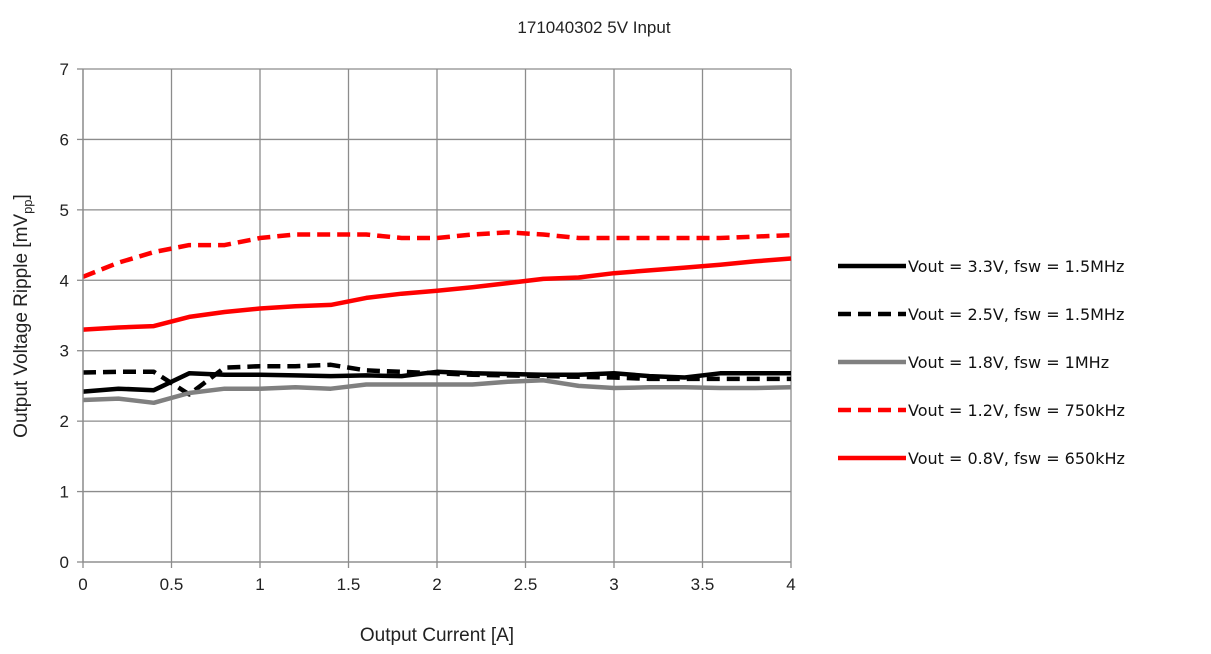  What do you see at coordinates (593, 27) in the screenshot?
I see `chart-title: 171040302 5V Input` at bounding box center [593, 27].